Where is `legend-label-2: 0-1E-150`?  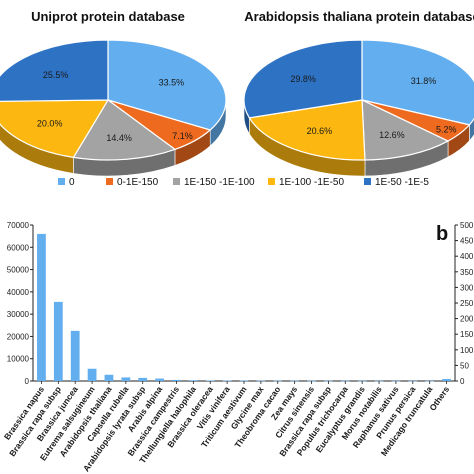 legend-label-2: 0-1E-150 is located at coordinates (138, 182).